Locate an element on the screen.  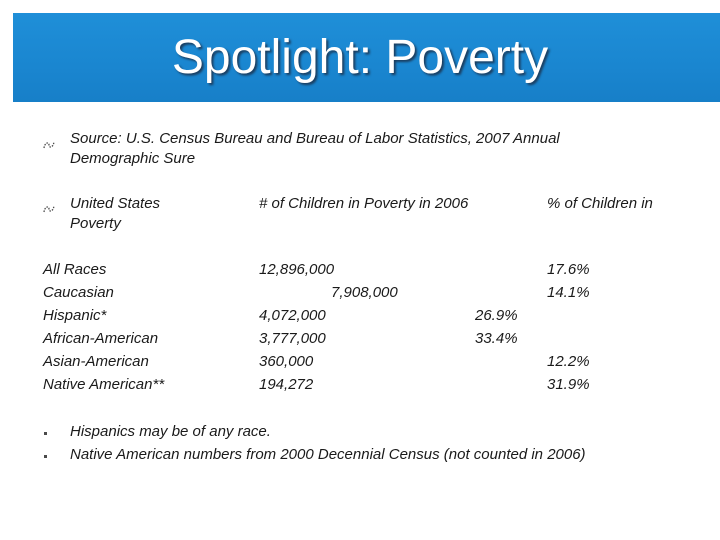
row-percent: 14.1% is located at coordinates (568, 292).